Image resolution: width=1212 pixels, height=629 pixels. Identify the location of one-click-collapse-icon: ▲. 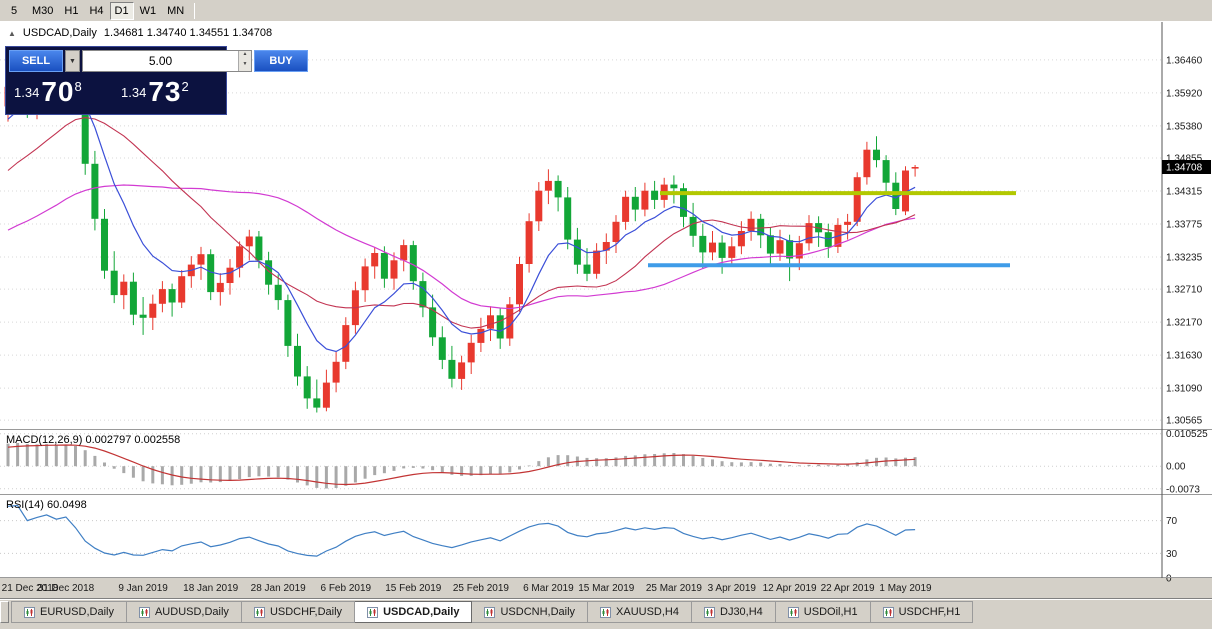
(12, 33).